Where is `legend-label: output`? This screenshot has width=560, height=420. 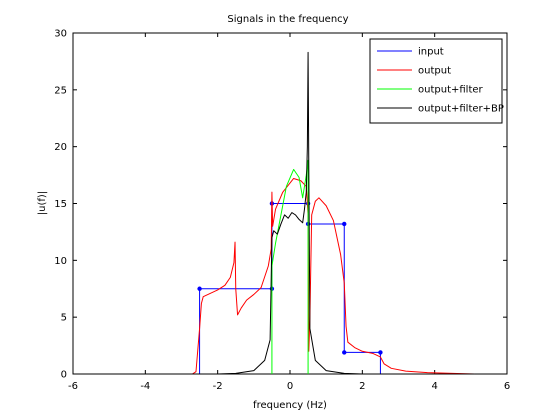 legend-label: output is located at coordinates (434, 71).